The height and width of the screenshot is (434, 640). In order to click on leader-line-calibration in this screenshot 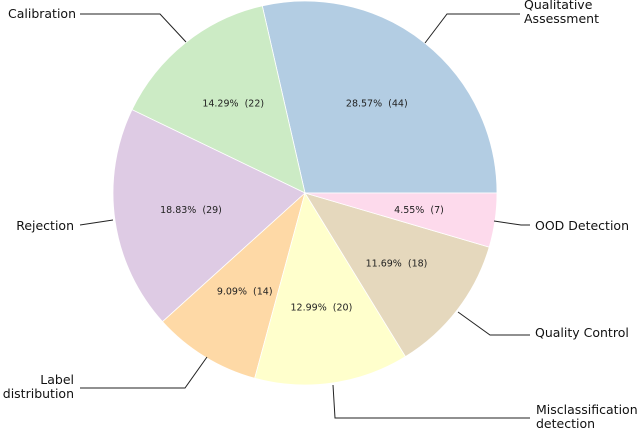, I will do `click(133, 28)`.